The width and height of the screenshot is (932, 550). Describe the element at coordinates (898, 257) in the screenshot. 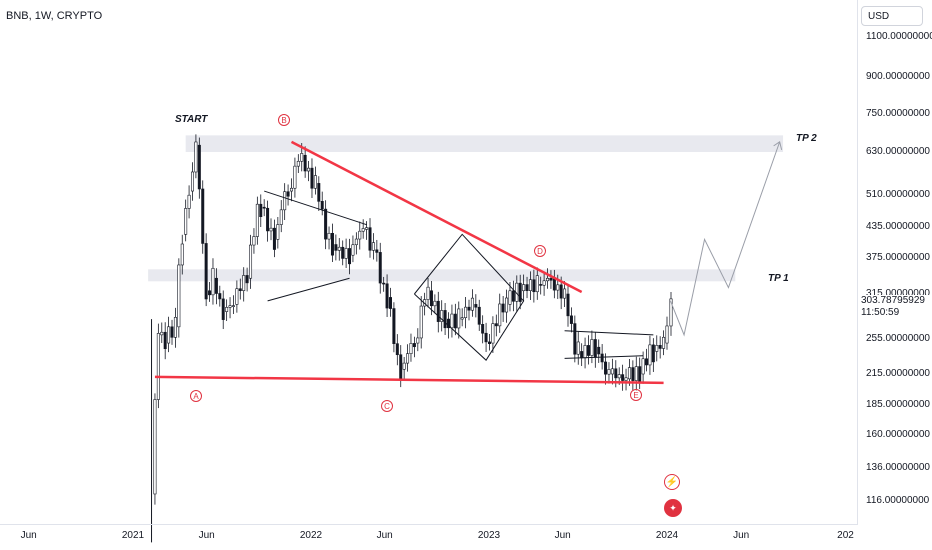

I see `y-tick-label: 375.00000000` at that location.